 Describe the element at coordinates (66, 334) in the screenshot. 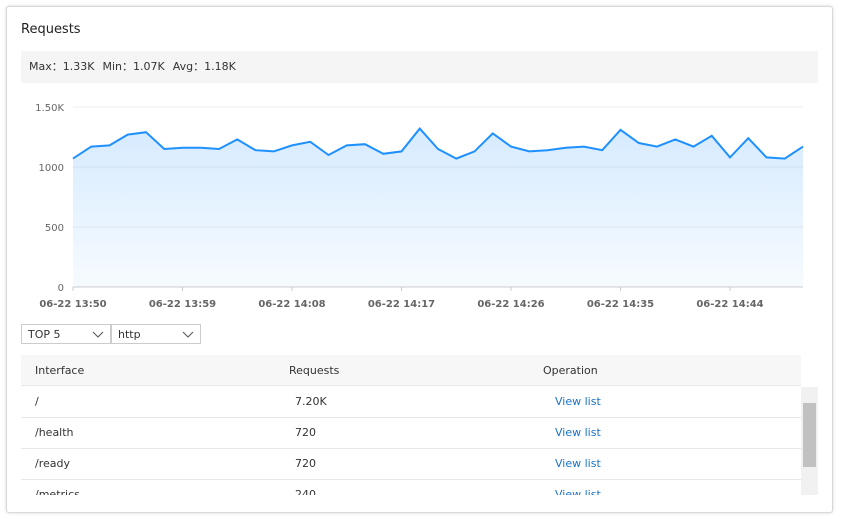

I see `top-select: TOP 5` at that location.